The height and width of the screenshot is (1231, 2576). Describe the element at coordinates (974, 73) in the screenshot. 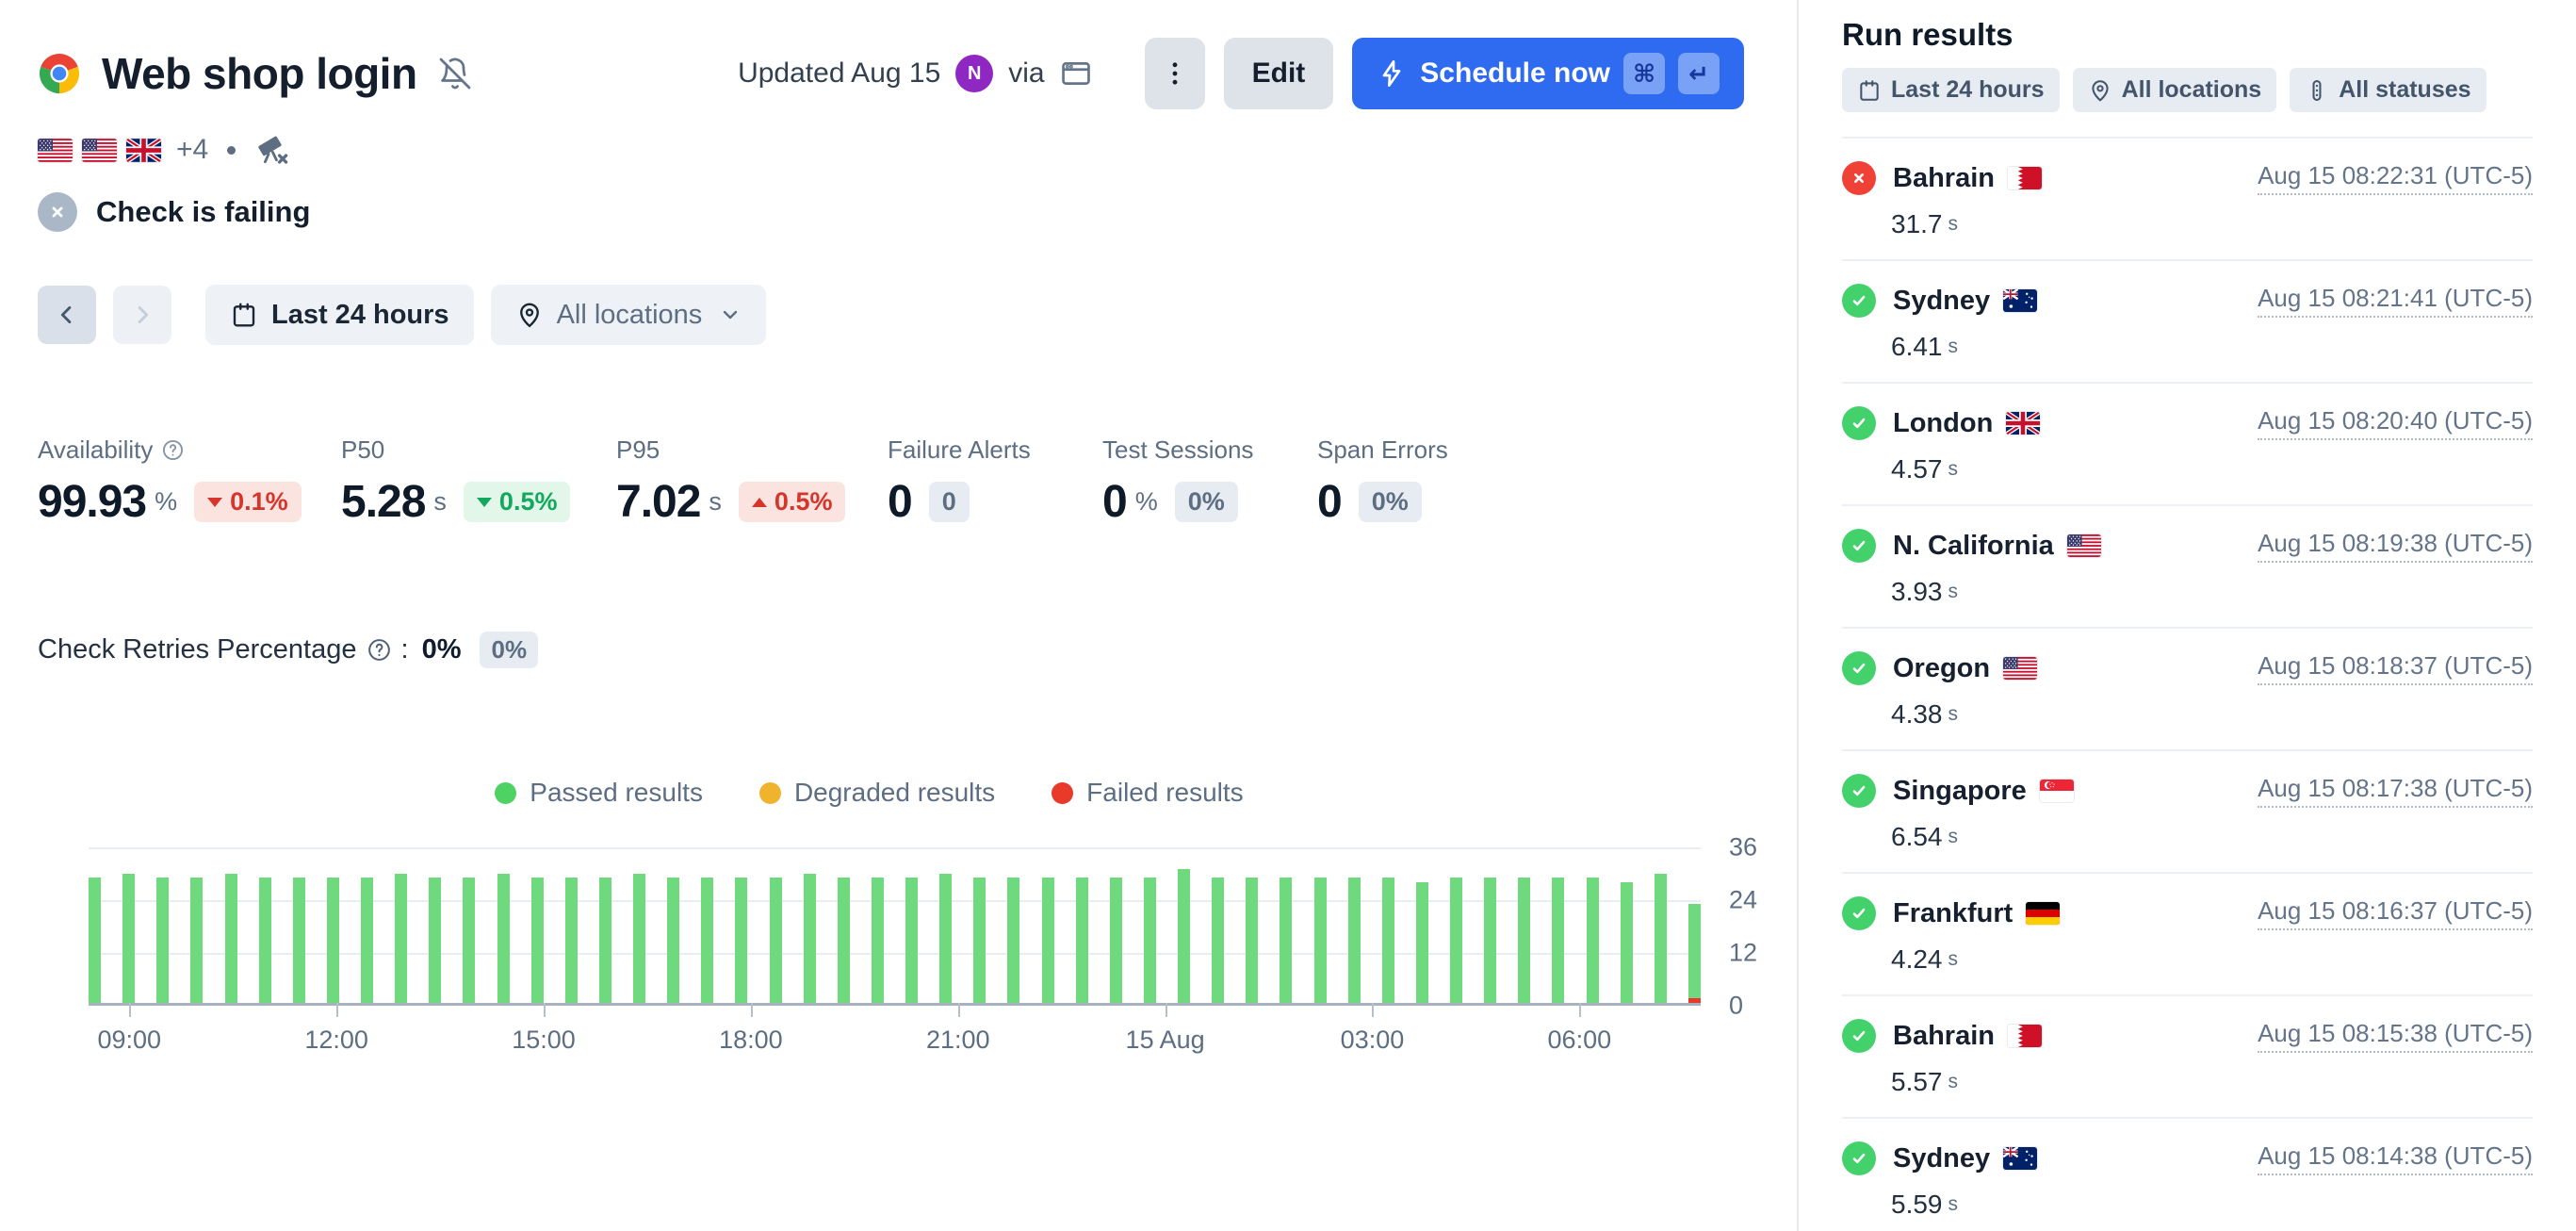

I see `avatar: N` at that location.